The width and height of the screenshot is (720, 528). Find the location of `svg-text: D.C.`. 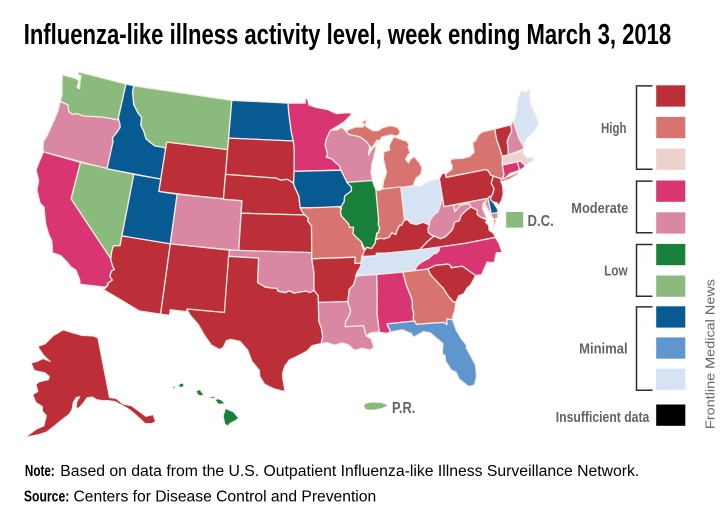

svg-text: D.C. is located at coordinates (541, 221).